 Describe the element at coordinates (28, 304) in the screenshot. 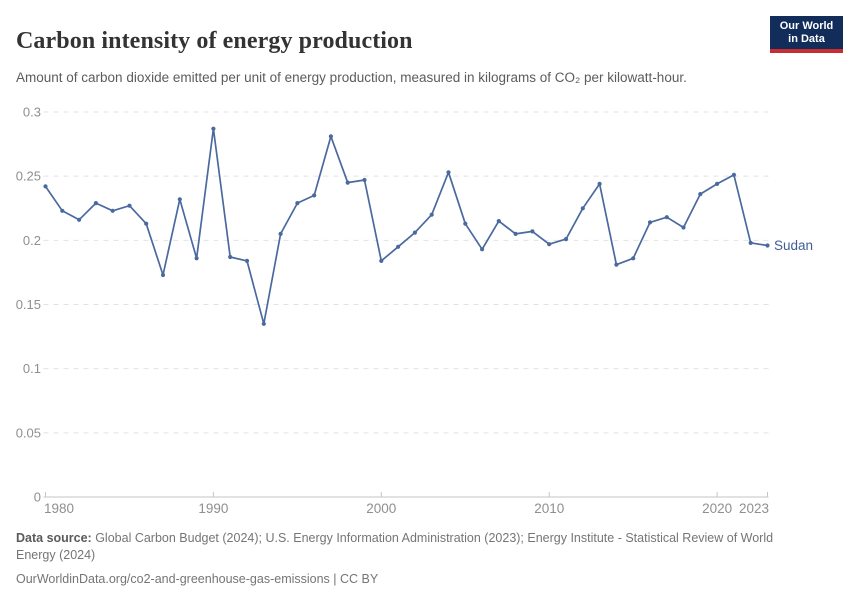

I see `y-axis-tick-label: 0.15` at that location.